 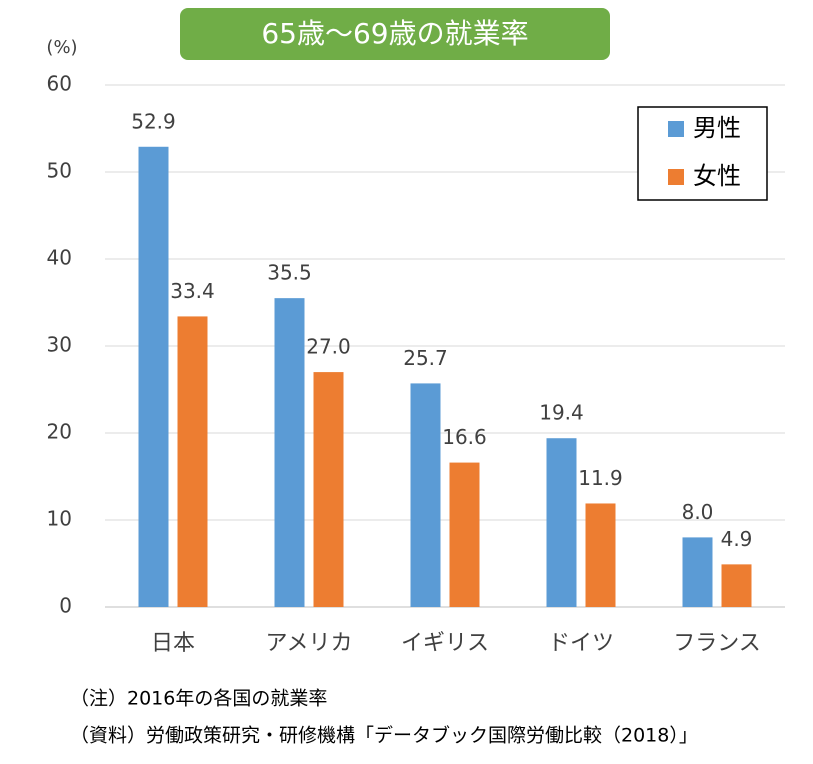 I want to click on legend-label: 女性, so click(x=717, y=176).